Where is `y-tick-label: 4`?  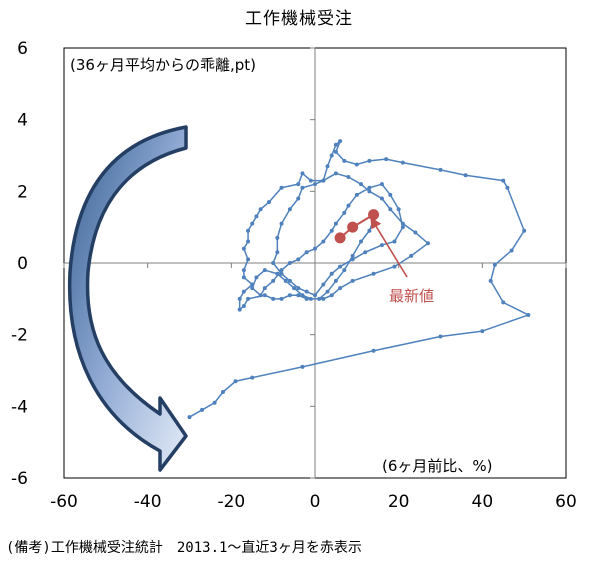 y-tick-label: 4 is located at coordinates (22, 121).